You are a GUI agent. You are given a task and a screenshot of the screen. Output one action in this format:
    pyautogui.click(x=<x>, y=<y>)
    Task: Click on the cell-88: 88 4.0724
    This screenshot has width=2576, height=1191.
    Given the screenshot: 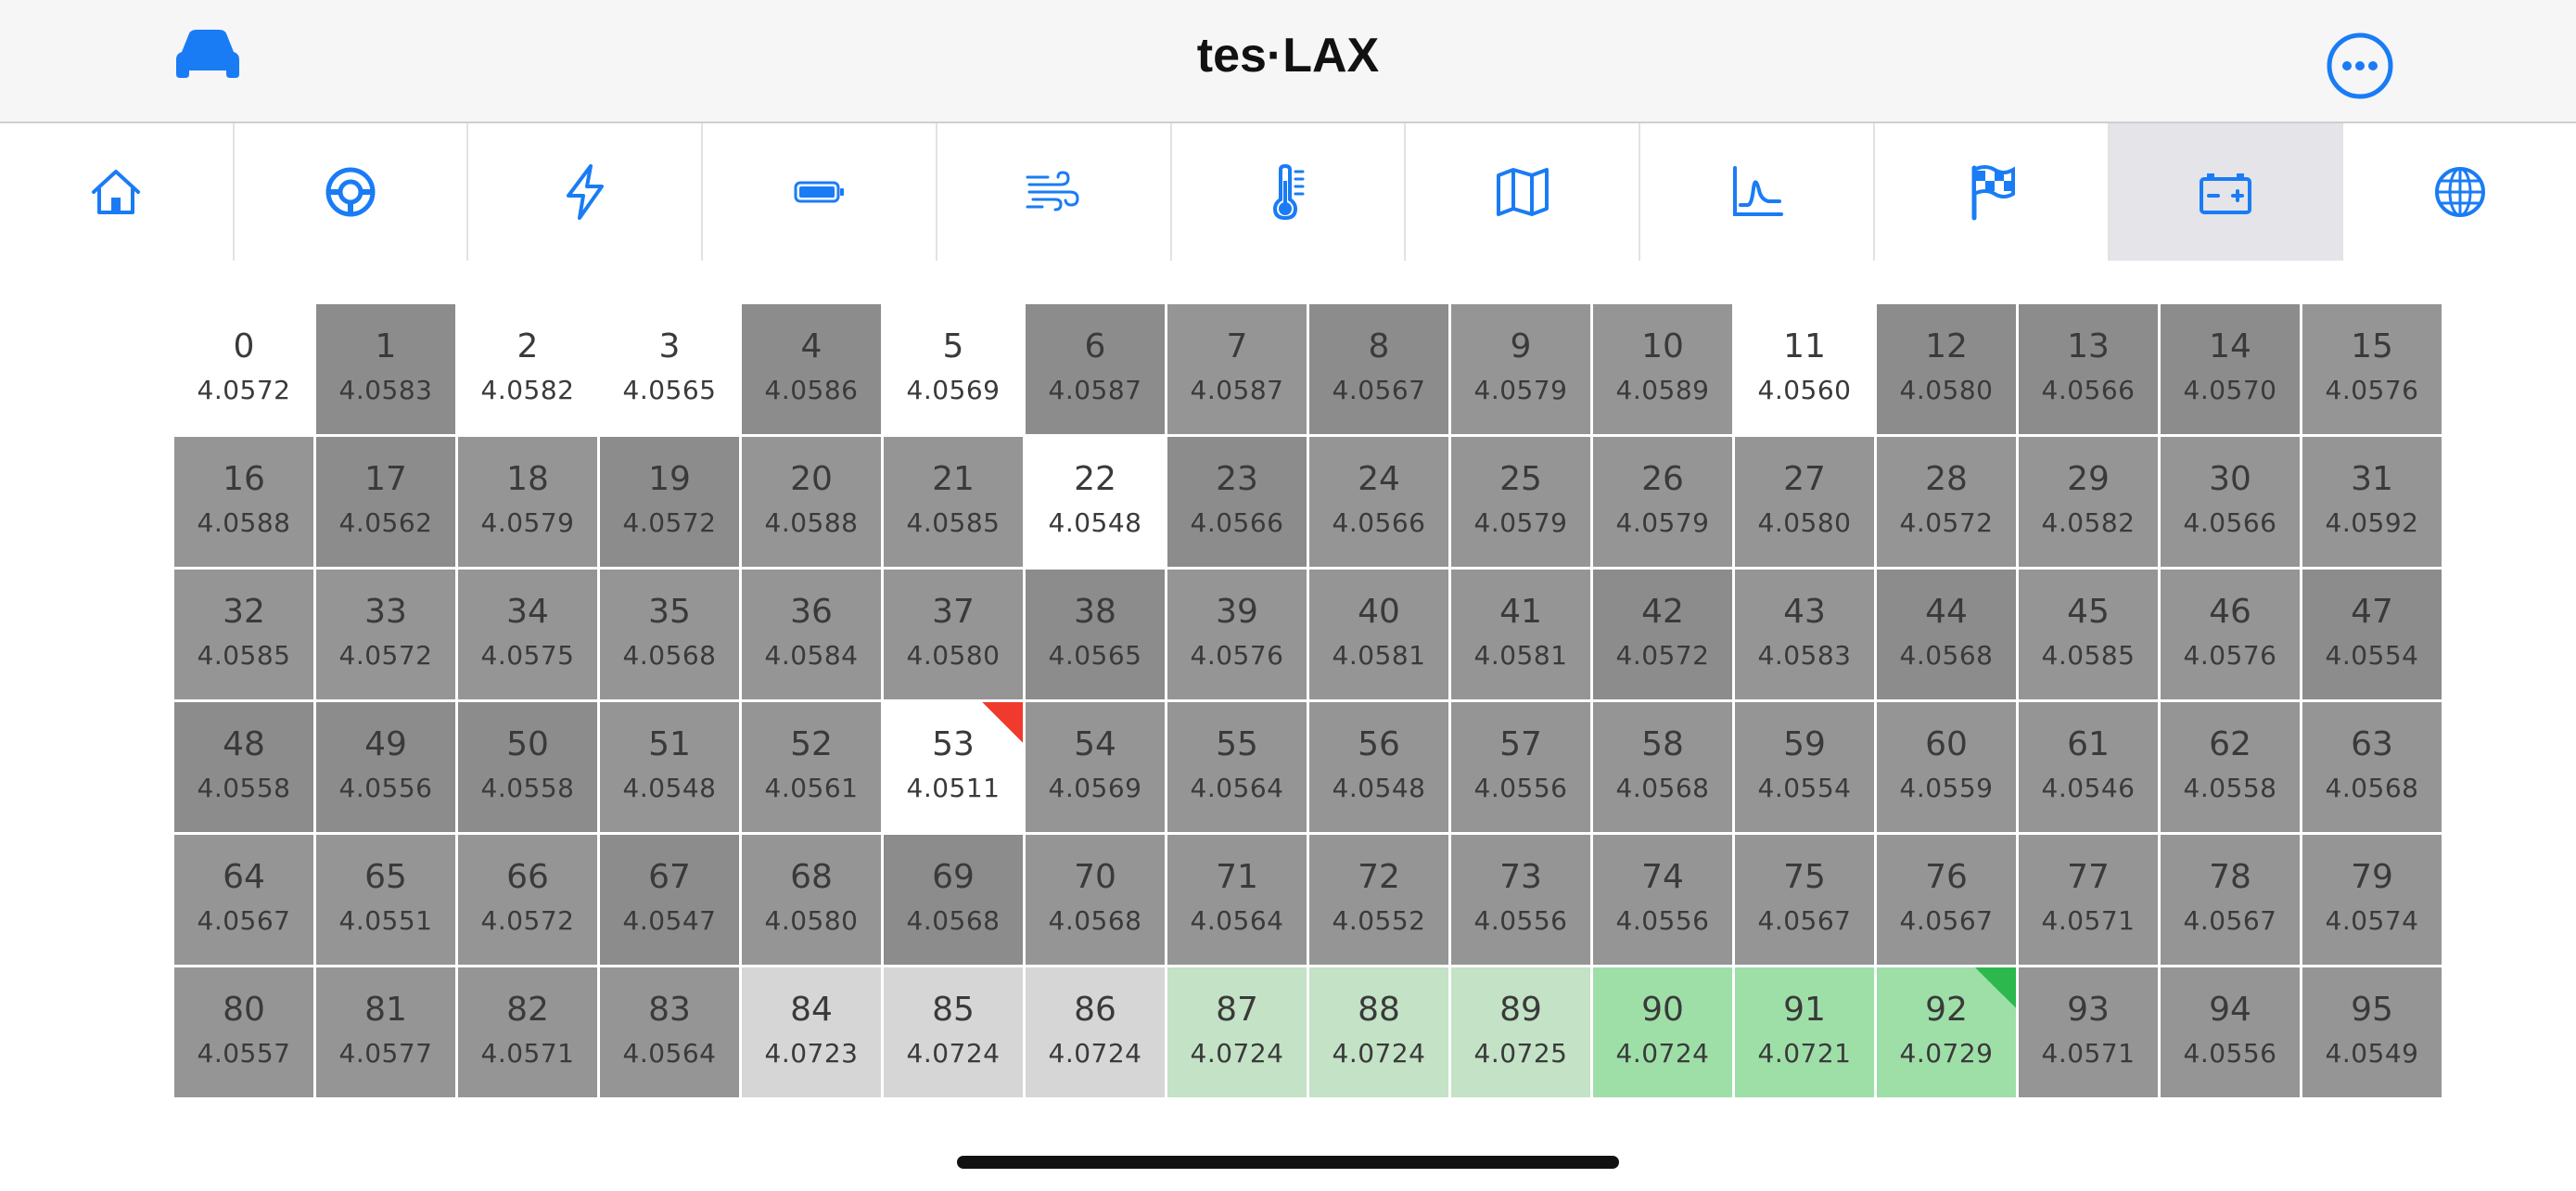 What is the action you would take?
    pyautogui.click(x=1378, y=1032)
    